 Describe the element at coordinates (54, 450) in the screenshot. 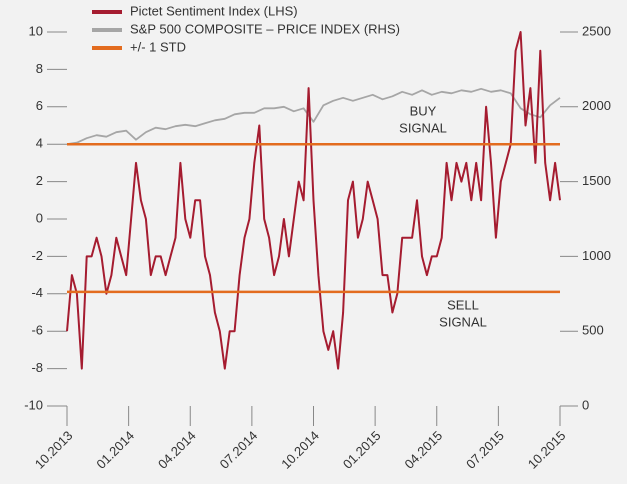

I see `x-tick-label: 10.2013` at that location.